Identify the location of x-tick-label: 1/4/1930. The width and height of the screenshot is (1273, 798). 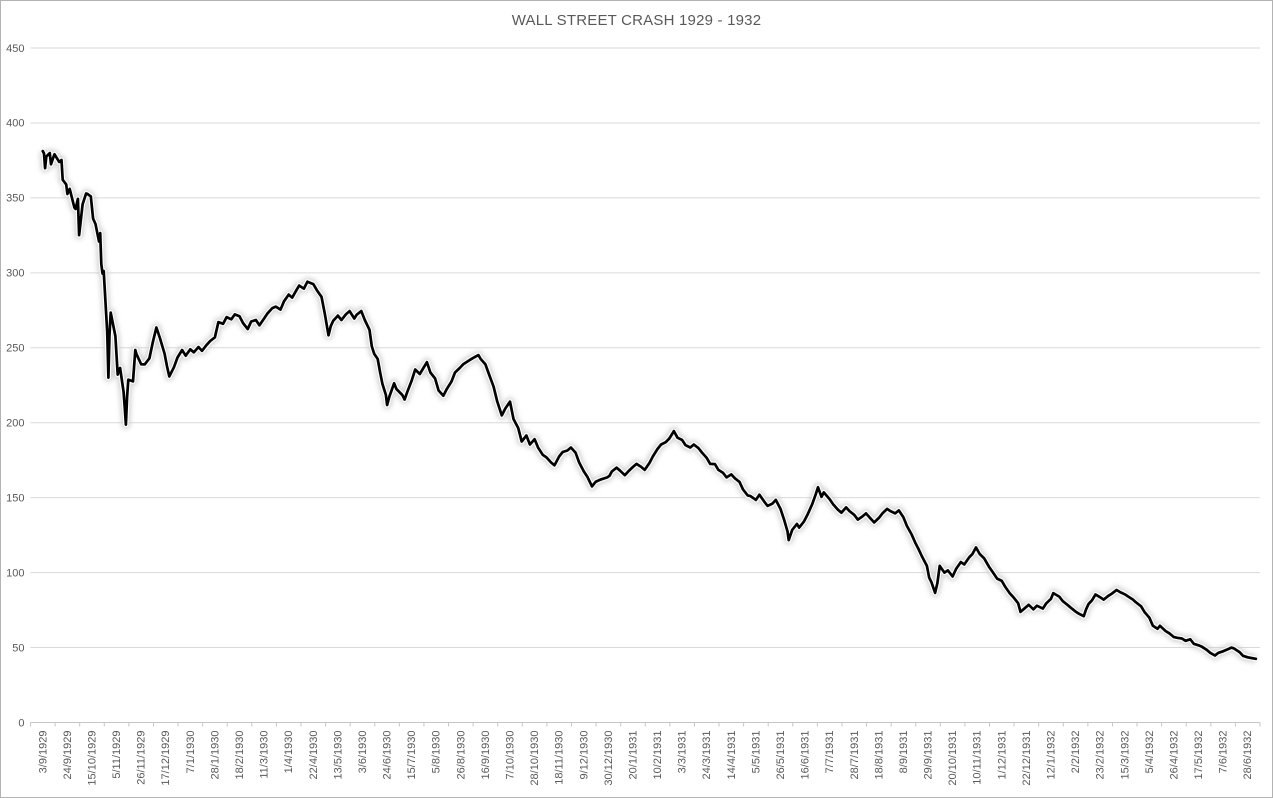
(289, 752).